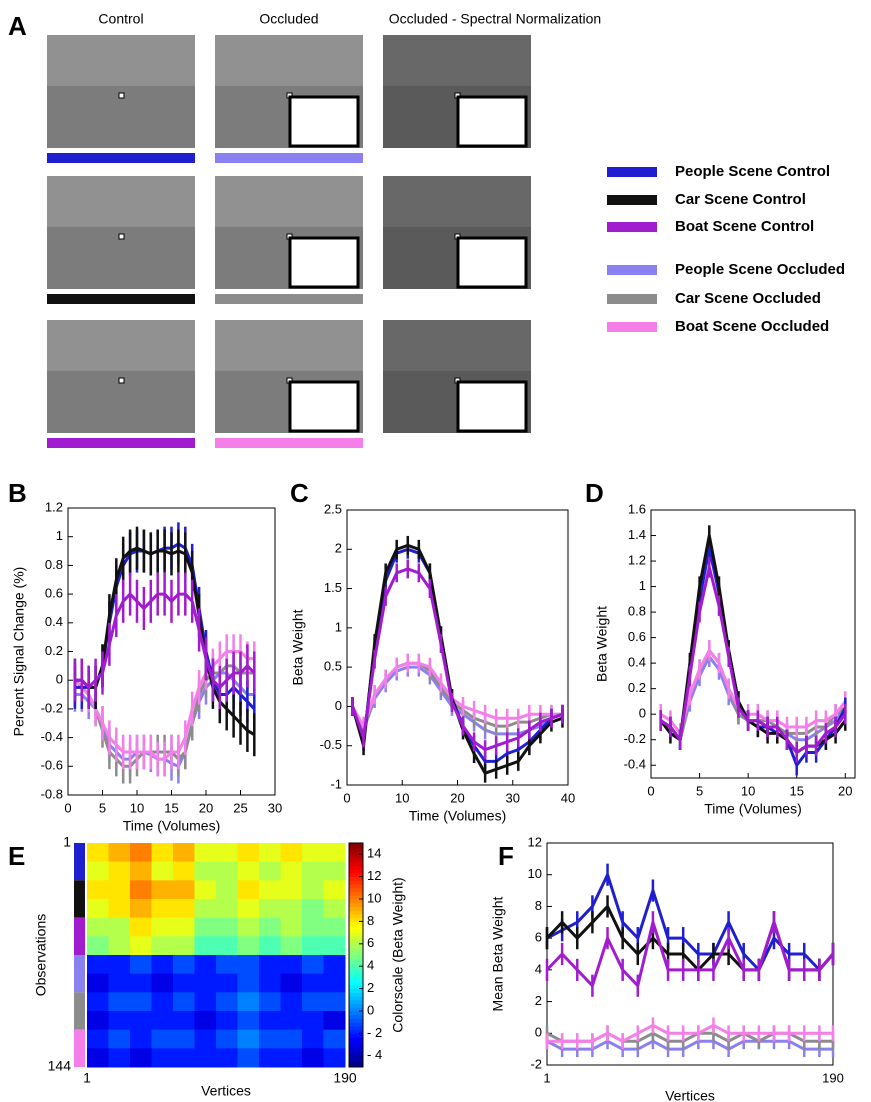 Image resolution: width=871 pixels, height=1102 pixels. I want to click on panel-letter: E, so click(16, 856).